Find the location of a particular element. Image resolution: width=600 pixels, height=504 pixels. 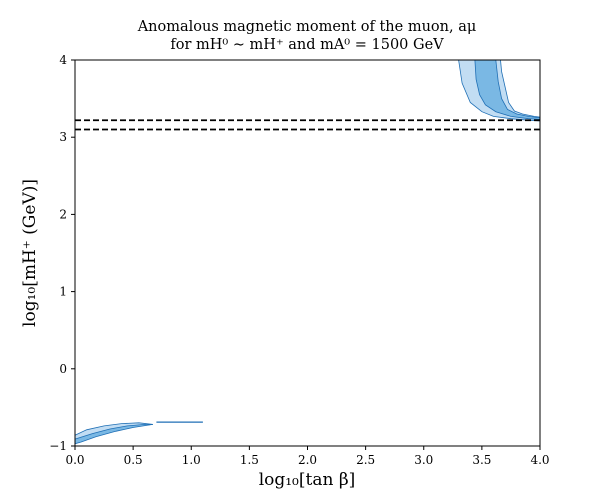

x-axis-label: log₁₀[tan β] is located at coordinates (307, 480).